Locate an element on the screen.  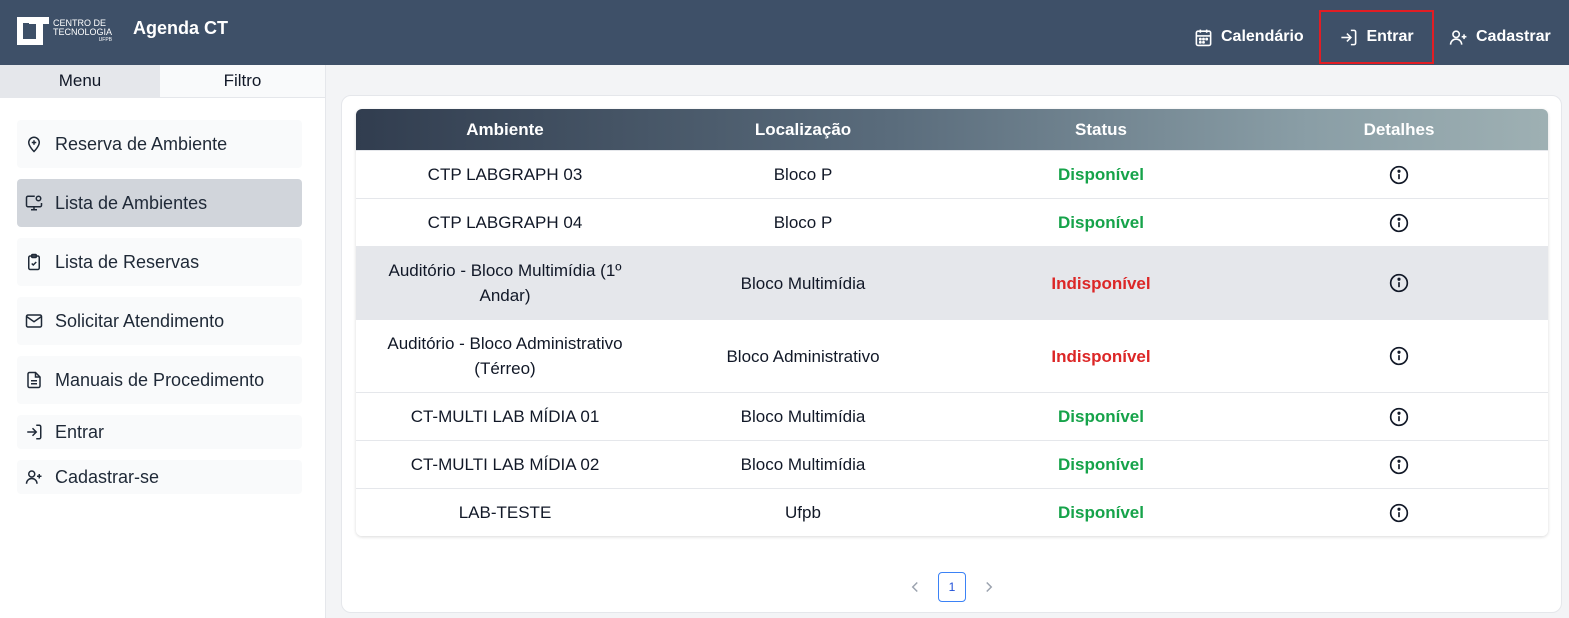
cell-localizacao: Ufpb is located at coordinates (803, 512).